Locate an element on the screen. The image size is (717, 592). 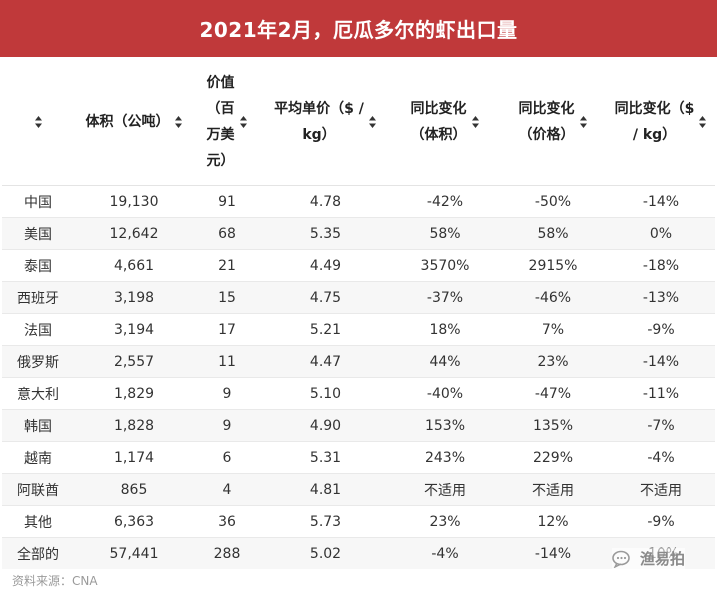
source-note: 资料来源：CNA is located at coordinates (55, 581).